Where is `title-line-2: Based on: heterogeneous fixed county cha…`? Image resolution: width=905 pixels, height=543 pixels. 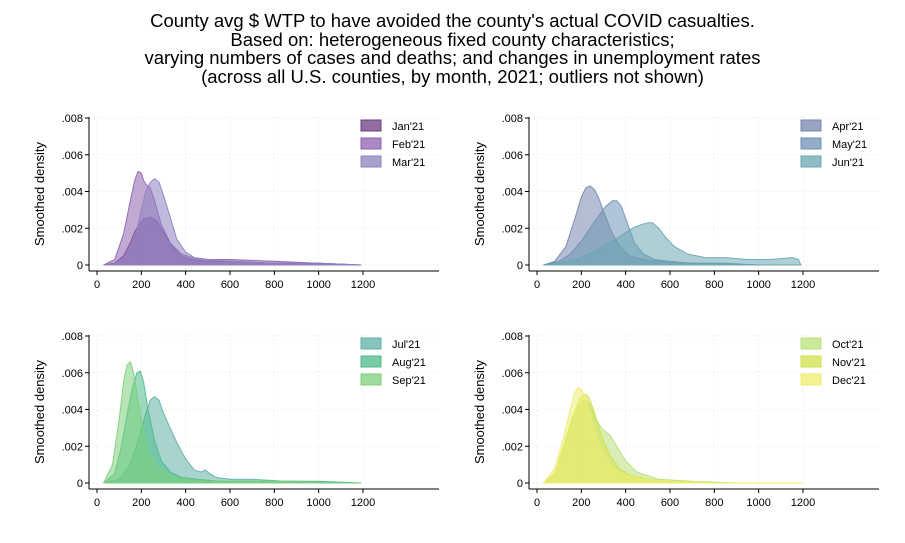
title-line-2: Based on: heterogeneous fixed county cha… is located at coordinates (452, 39).